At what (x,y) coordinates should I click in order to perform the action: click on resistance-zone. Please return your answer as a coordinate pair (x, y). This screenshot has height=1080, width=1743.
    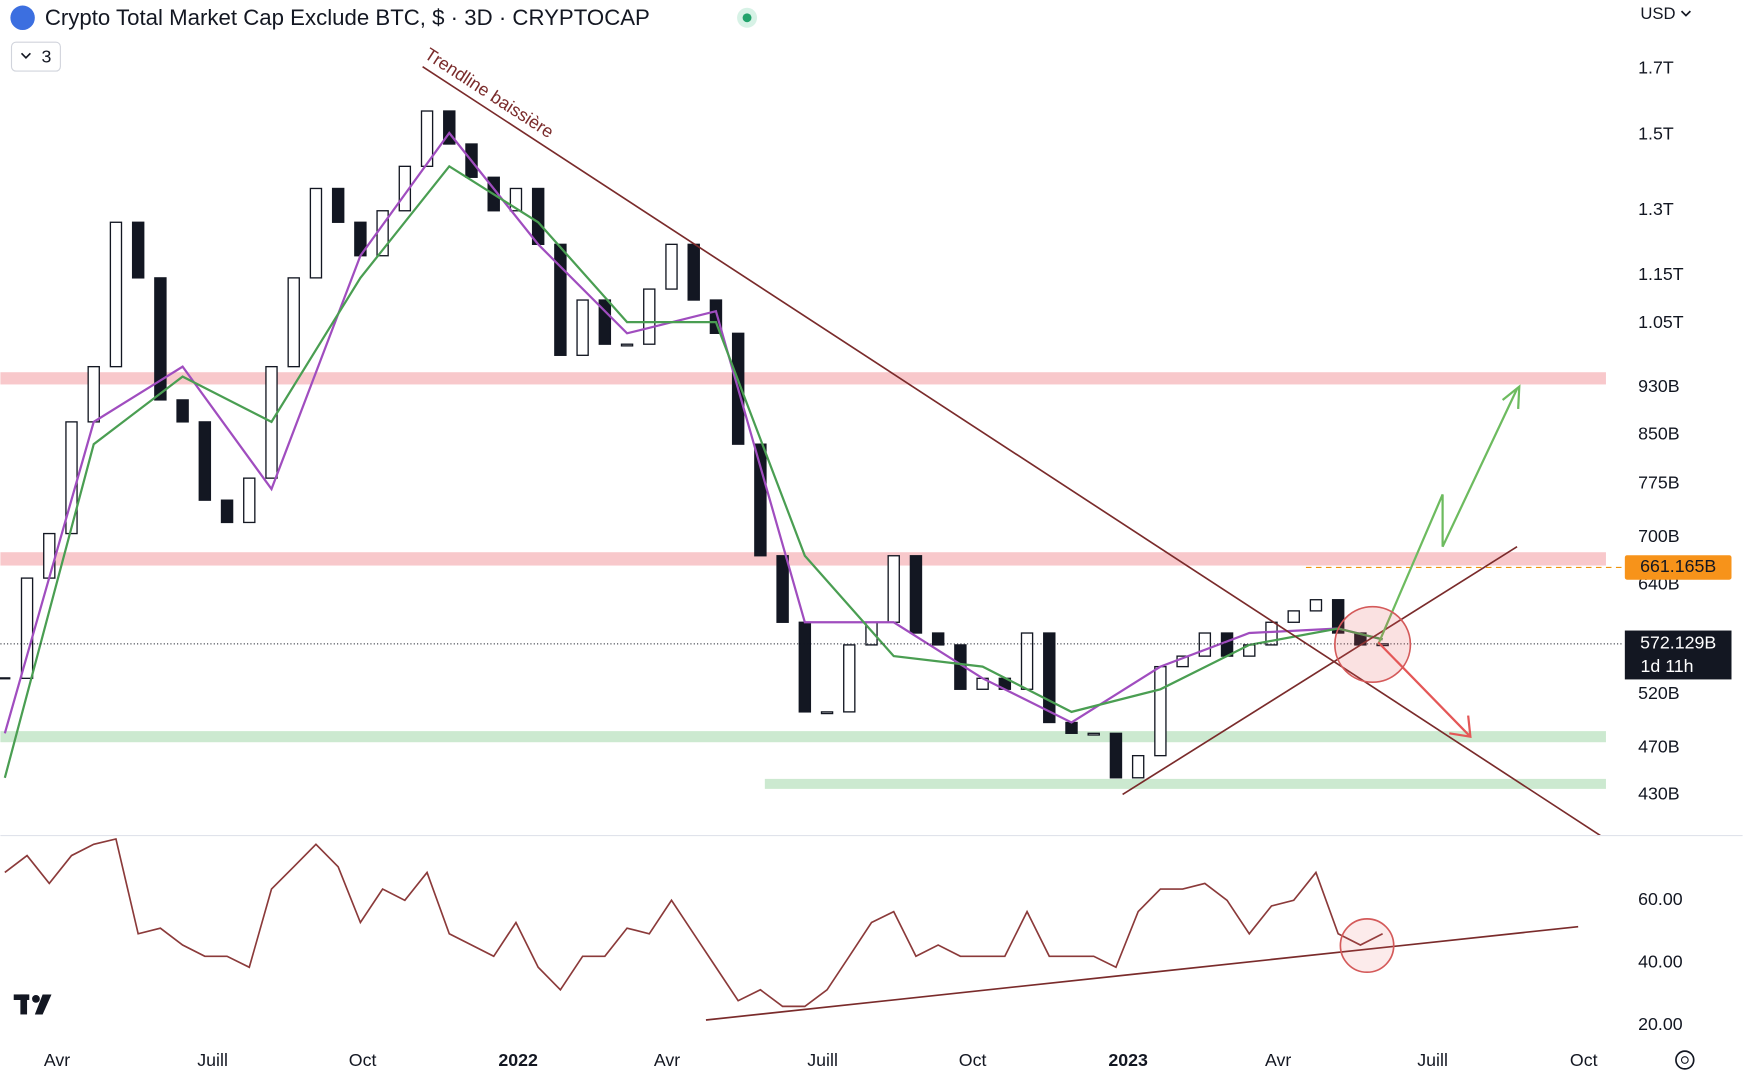
    Looking at the image, I should click on (803, 559).